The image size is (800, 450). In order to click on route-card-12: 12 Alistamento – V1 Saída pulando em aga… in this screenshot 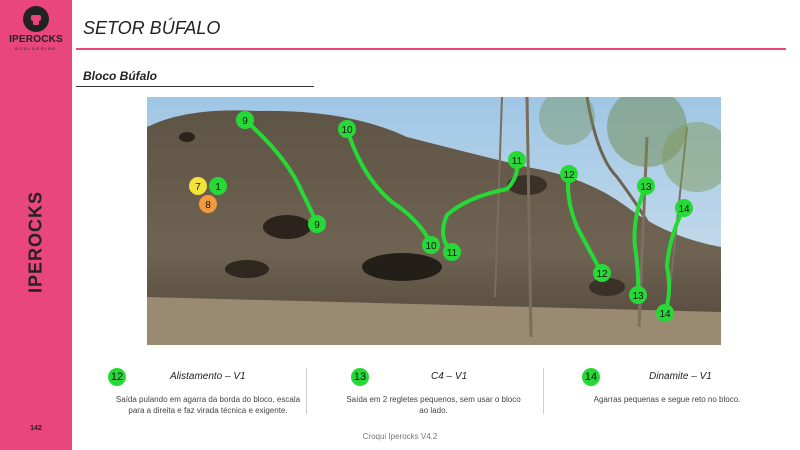, I will do `click(208, 398)`.